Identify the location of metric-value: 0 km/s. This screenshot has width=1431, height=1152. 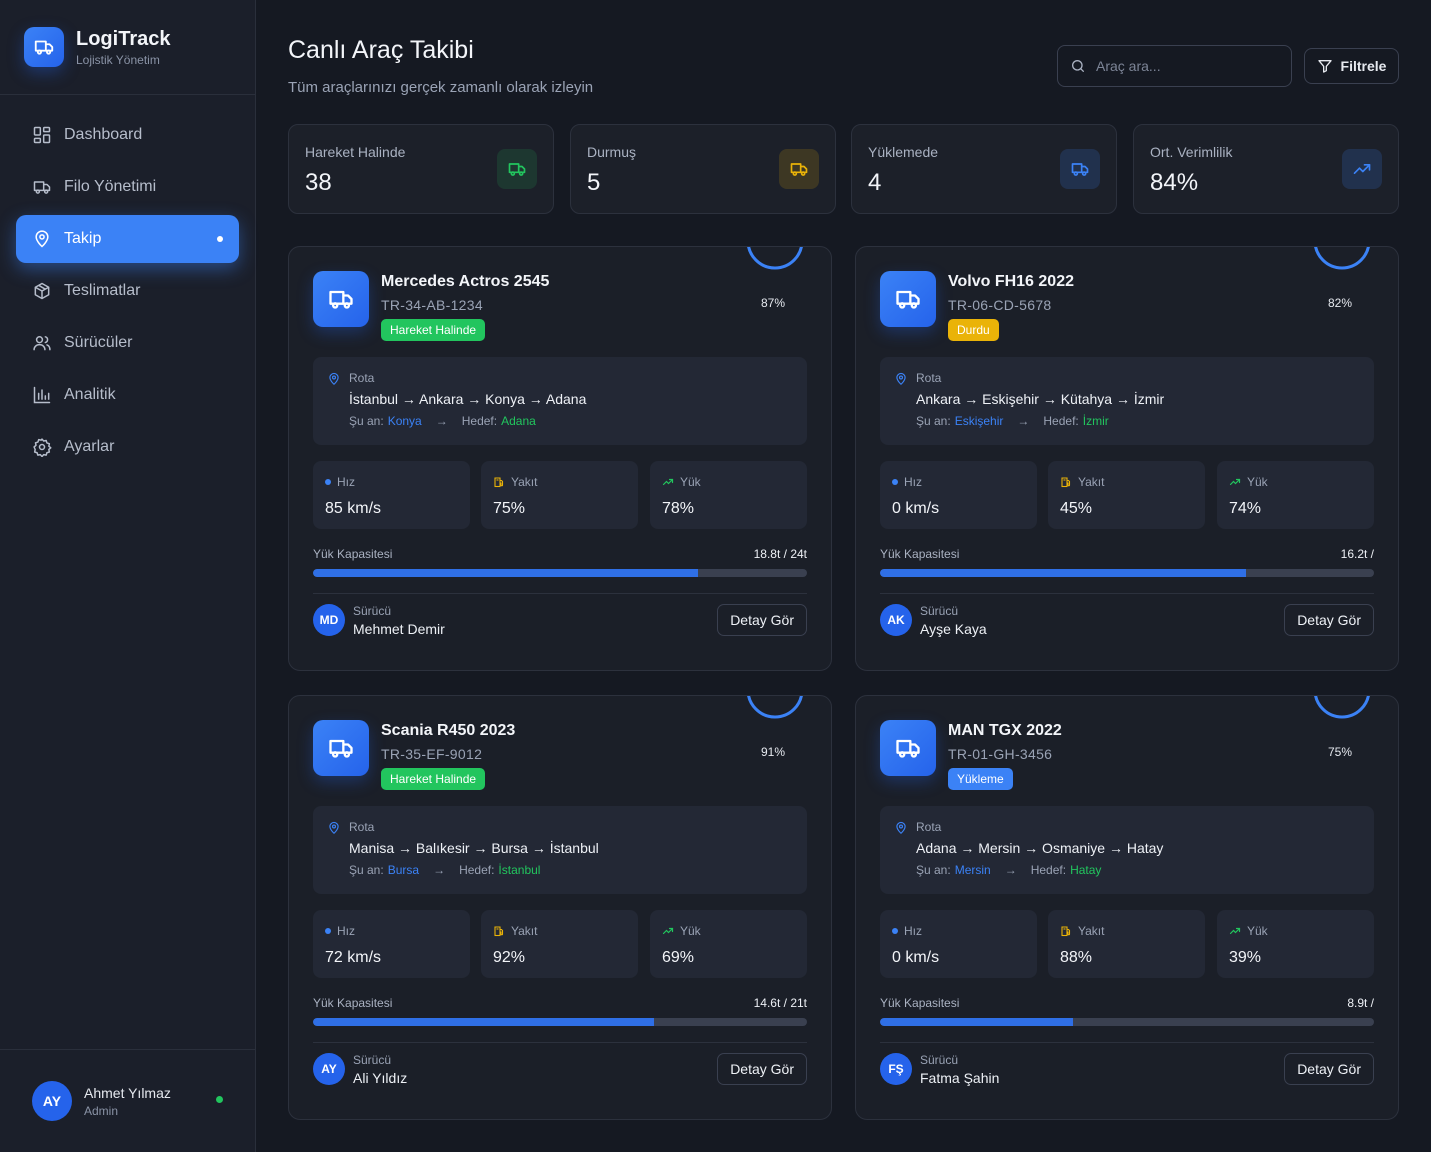
(916, 508).